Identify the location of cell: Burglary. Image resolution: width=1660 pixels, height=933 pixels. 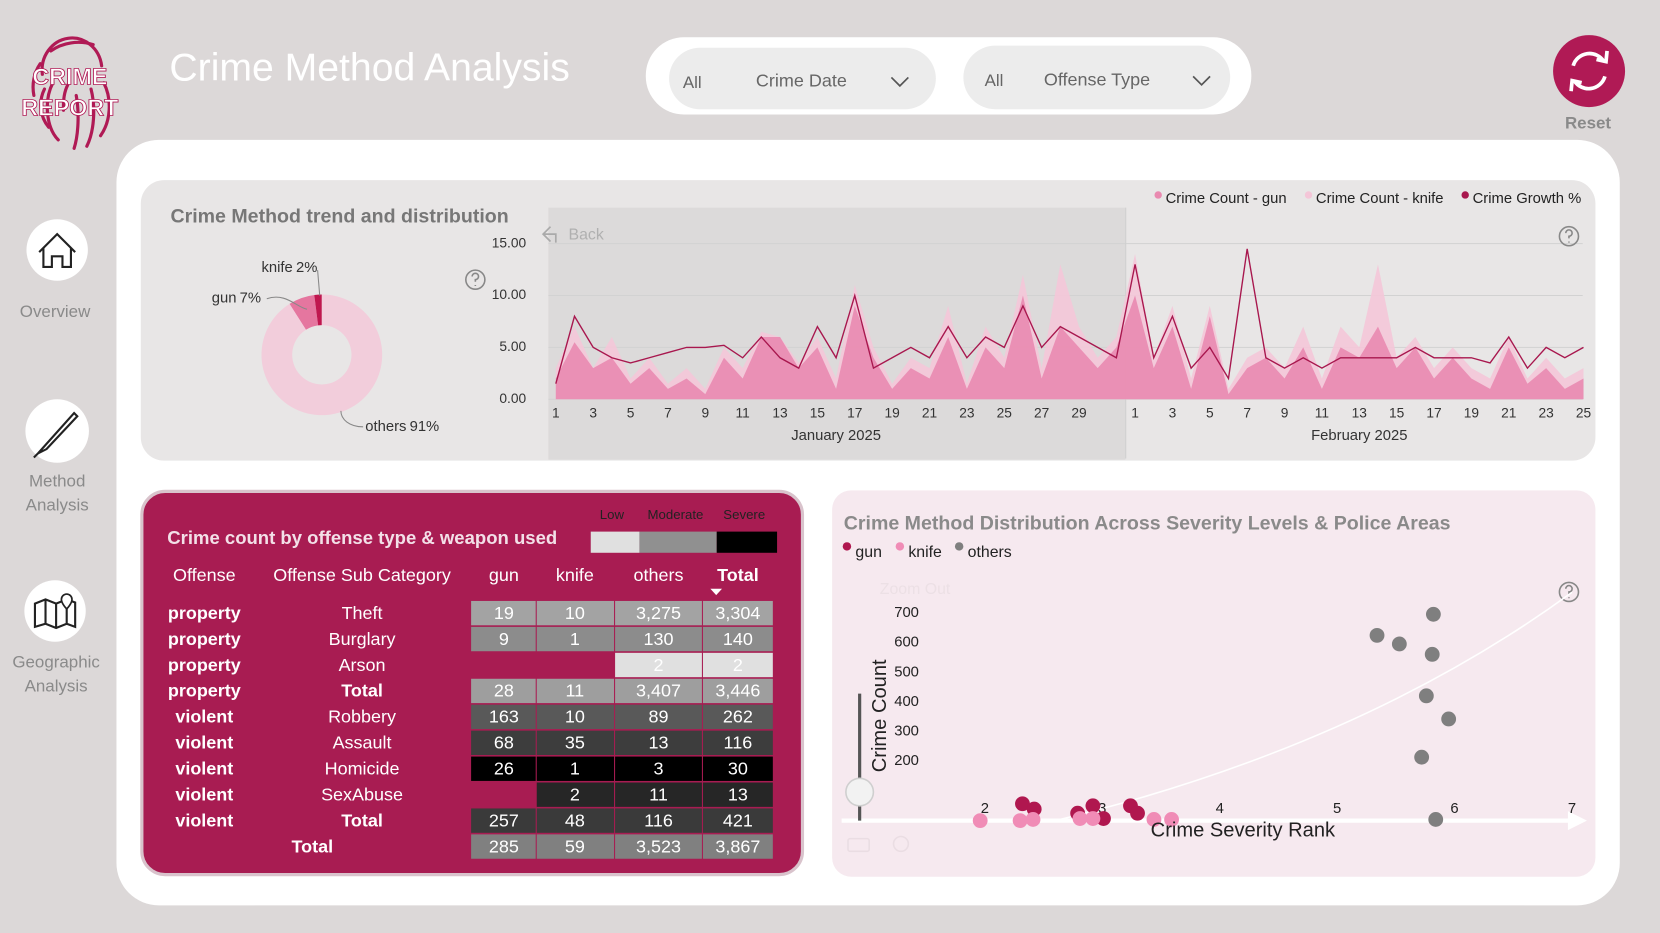
(362, 639).